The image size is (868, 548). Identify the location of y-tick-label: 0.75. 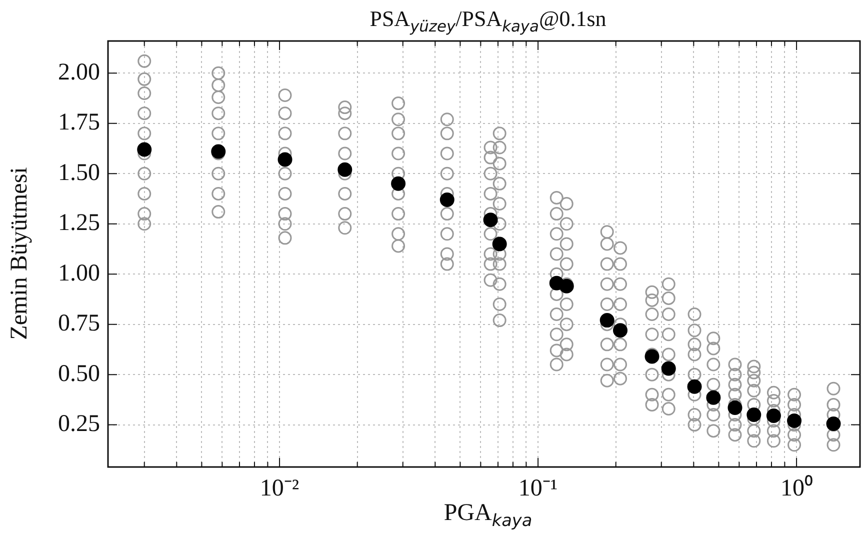
(79, 323).